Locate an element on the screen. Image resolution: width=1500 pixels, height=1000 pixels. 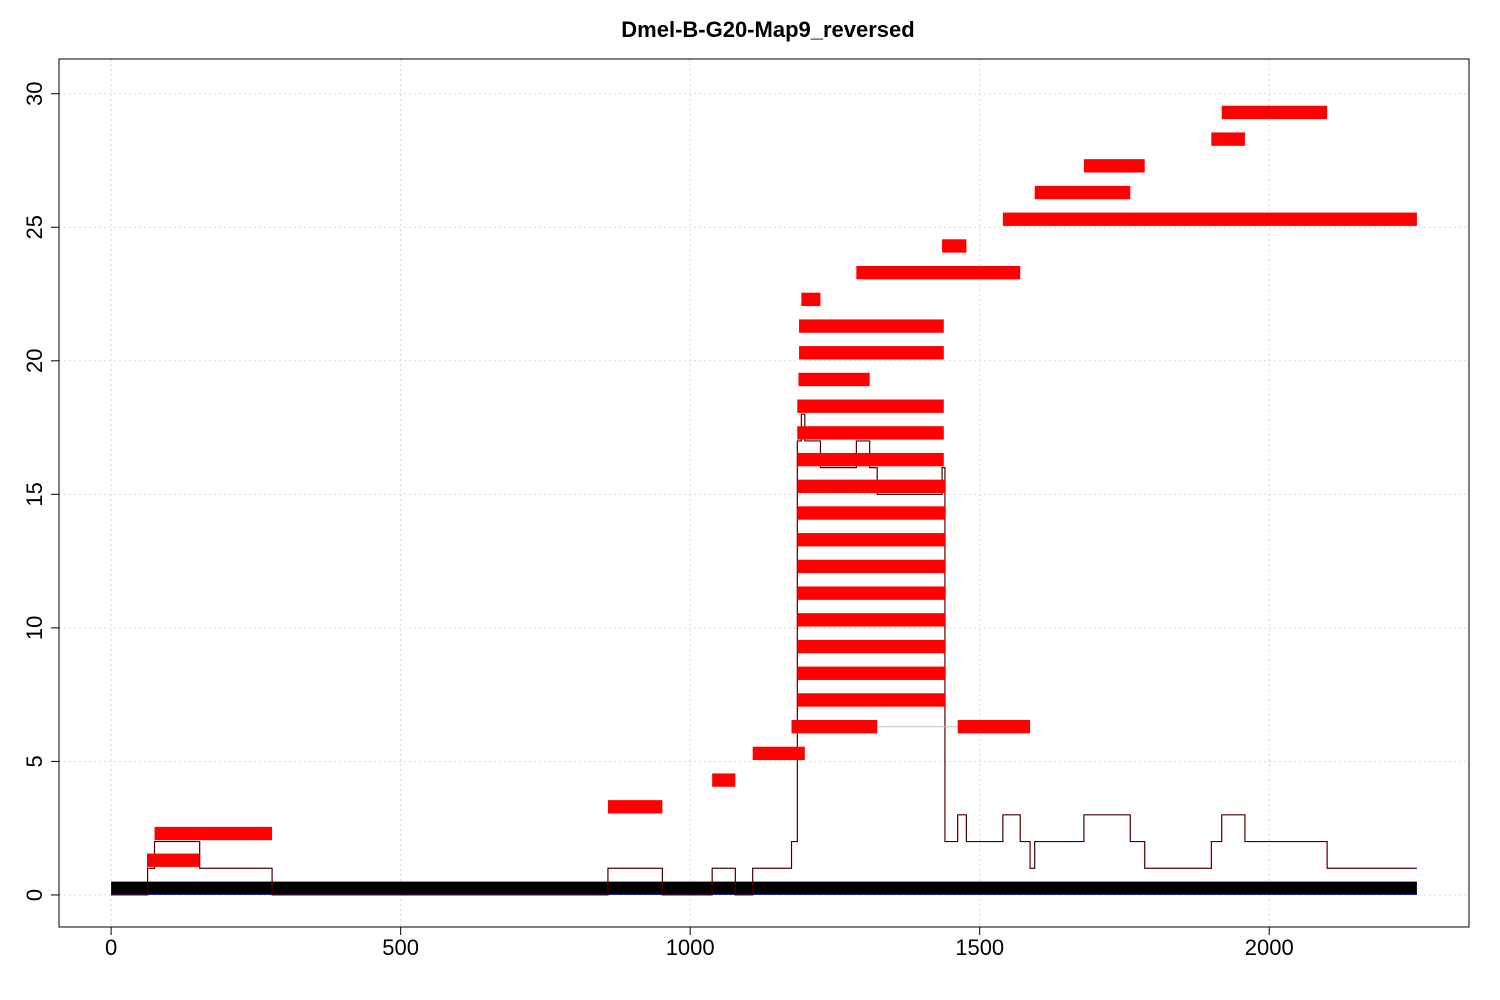
x-tick-label-2: 1000 is located at coordinates (690, 947).